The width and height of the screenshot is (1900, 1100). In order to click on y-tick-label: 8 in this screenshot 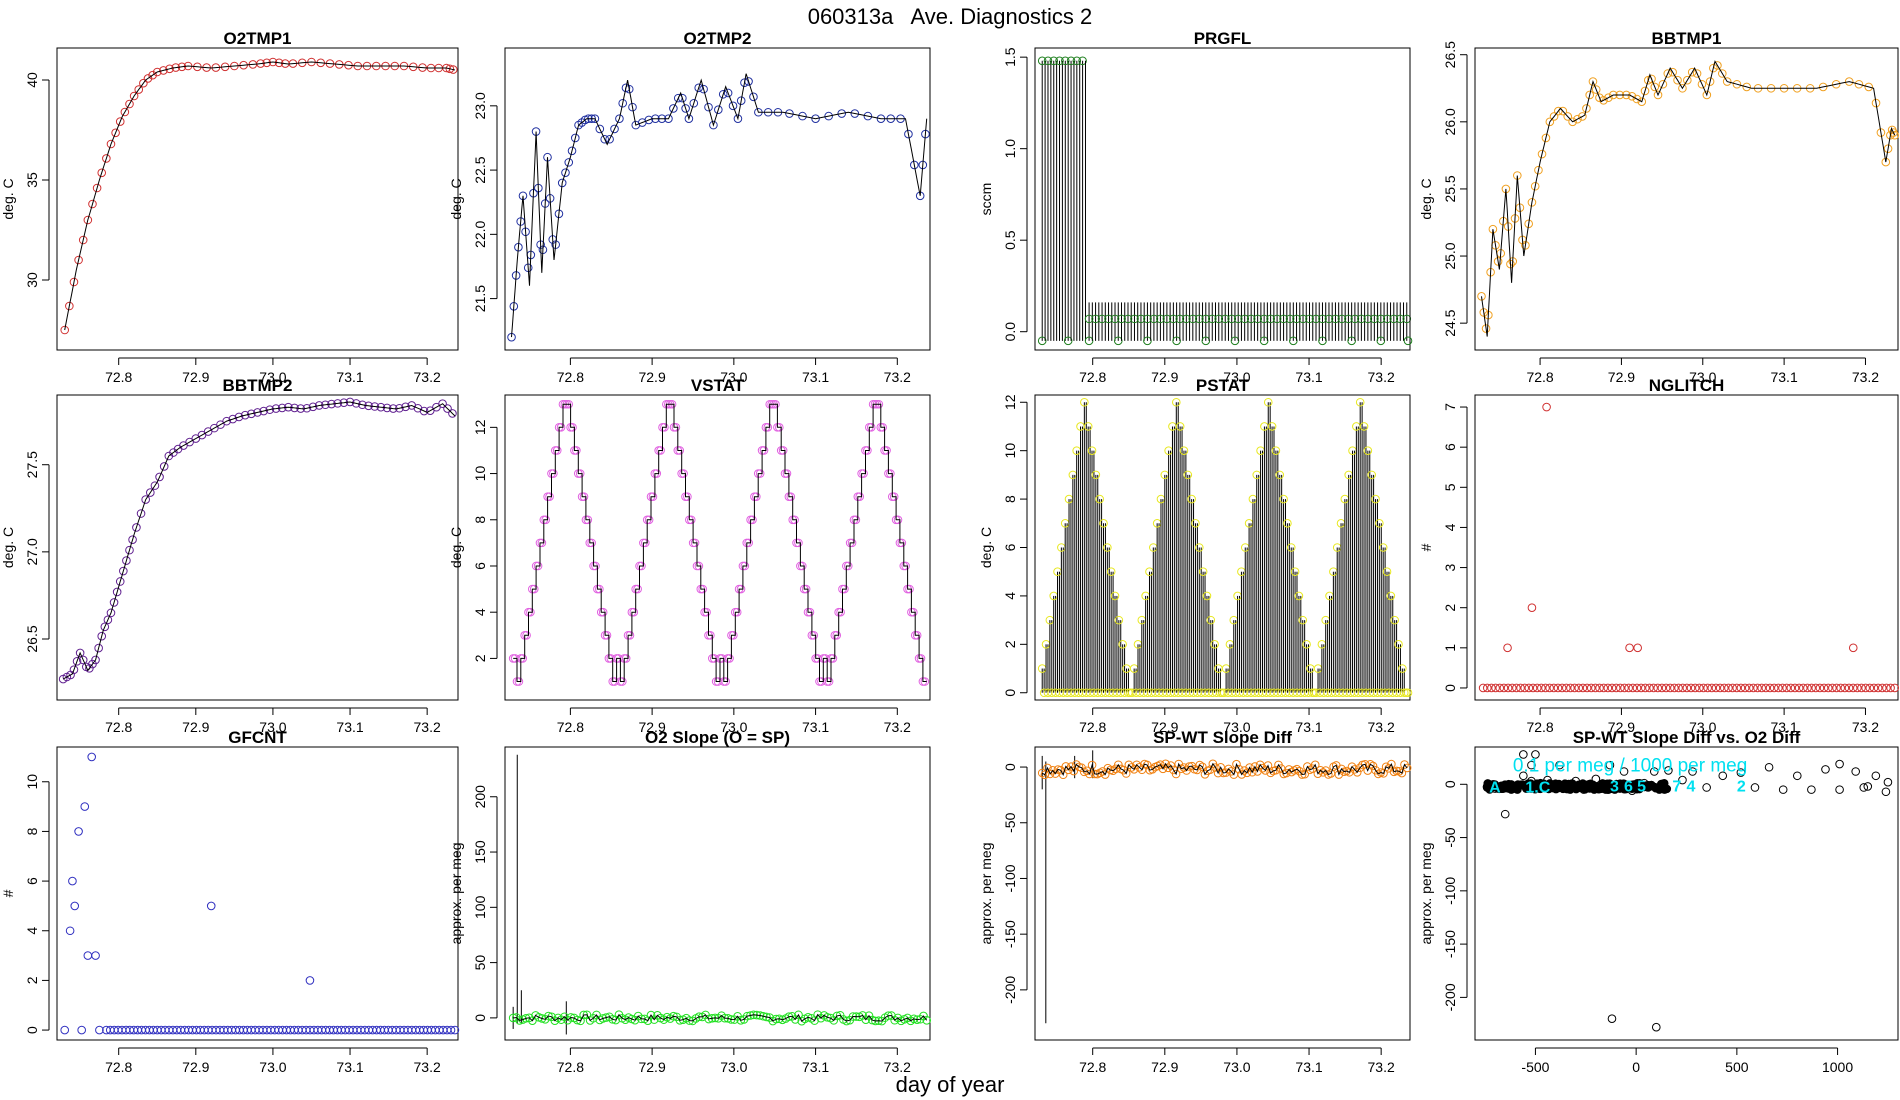, I will do `click(32, 831)`.